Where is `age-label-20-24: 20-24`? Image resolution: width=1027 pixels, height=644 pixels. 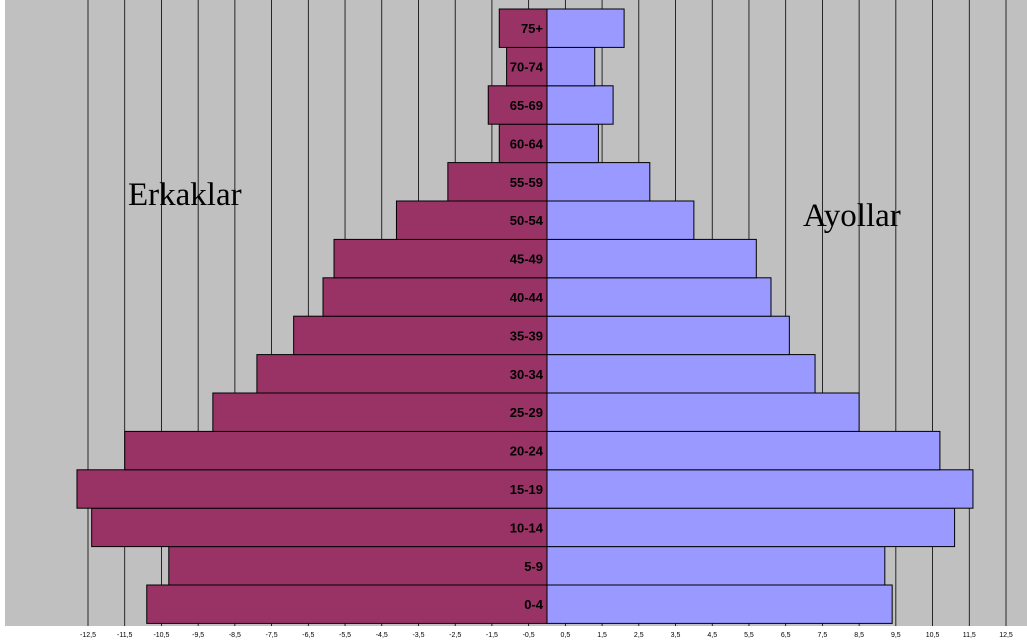 age-label-20-24: 20-24 is located at coordinates (527, 451).